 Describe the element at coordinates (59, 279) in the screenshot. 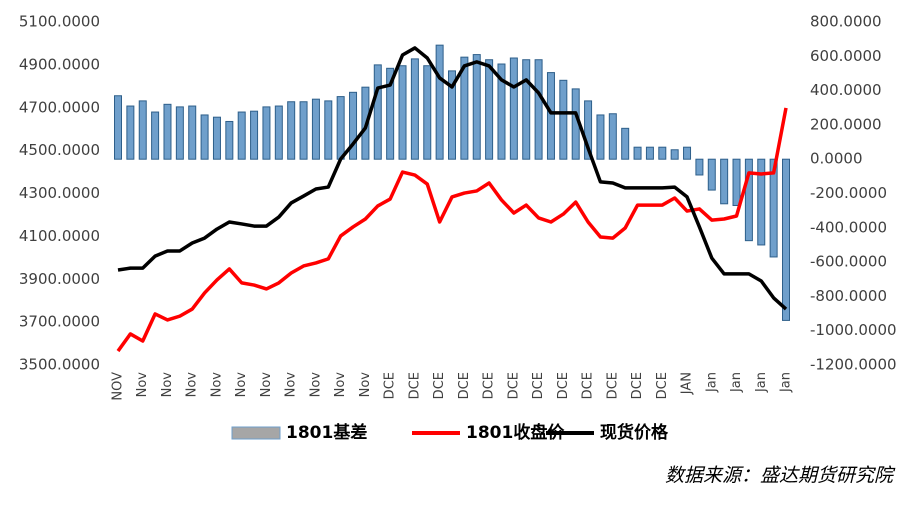

I see `y-tick-label: 3900.0000` at that location.